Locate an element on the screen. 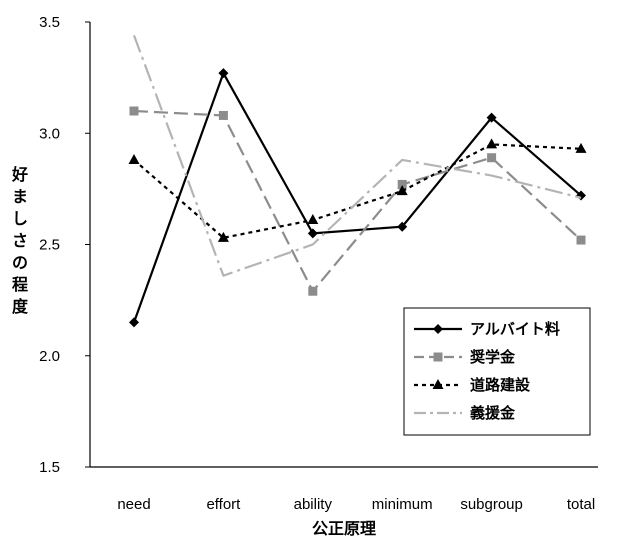 This screenshot has width=617, height=543. legend-label: 義援金 is located at coordinates (493, 413).